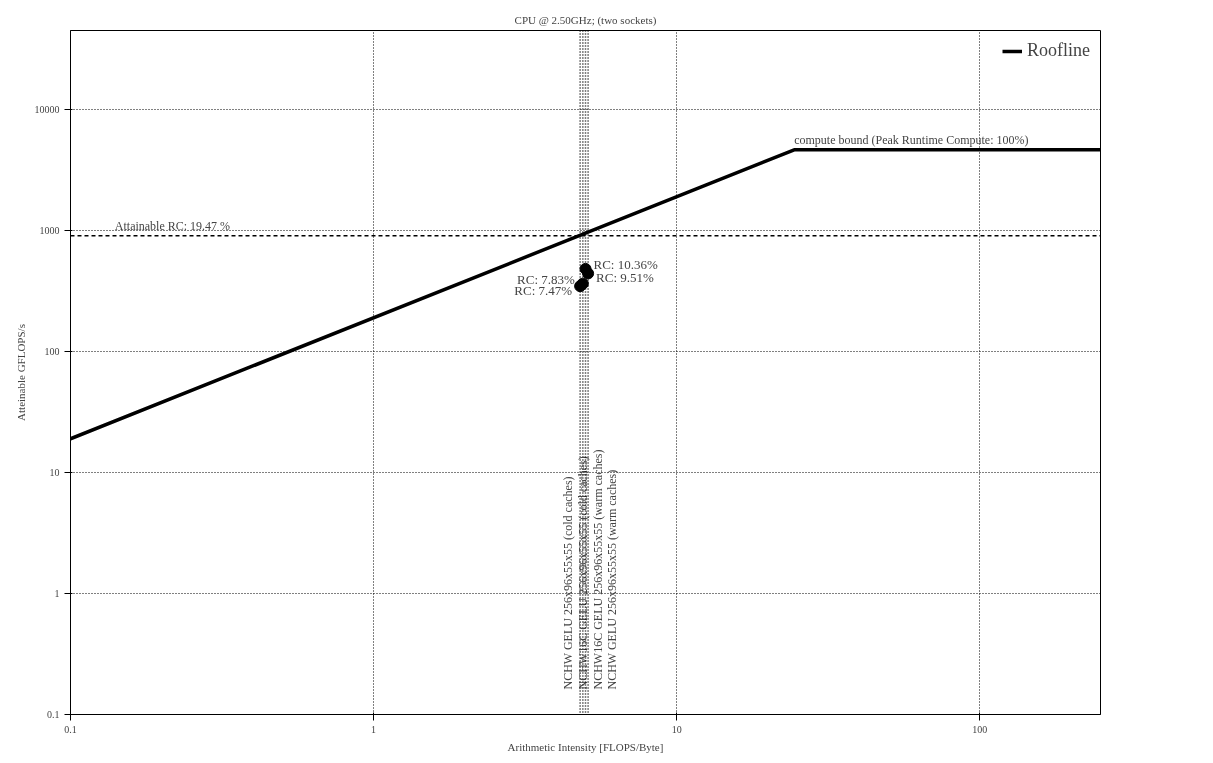 The image size is (1213, 763). Describe the element at coordinates (582, 573) in the screenshot. I see `ref-line-label: NCHW16C GELU 256x96x55x55 (cold caches)` at that location.